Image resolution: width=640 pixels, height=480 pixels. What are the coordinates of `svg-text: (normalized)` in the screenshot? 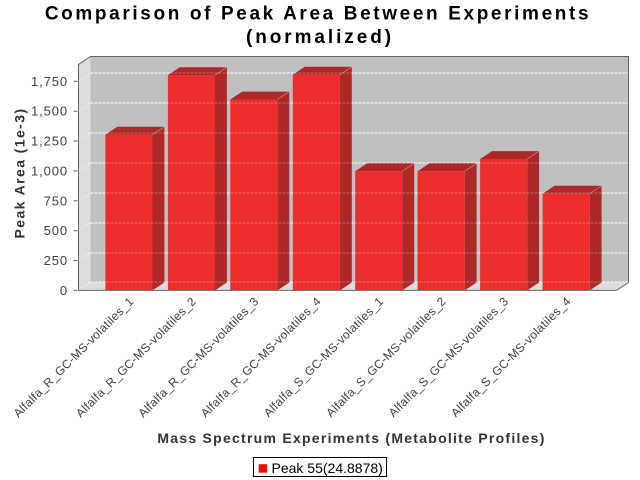 It's located at (320, 37).